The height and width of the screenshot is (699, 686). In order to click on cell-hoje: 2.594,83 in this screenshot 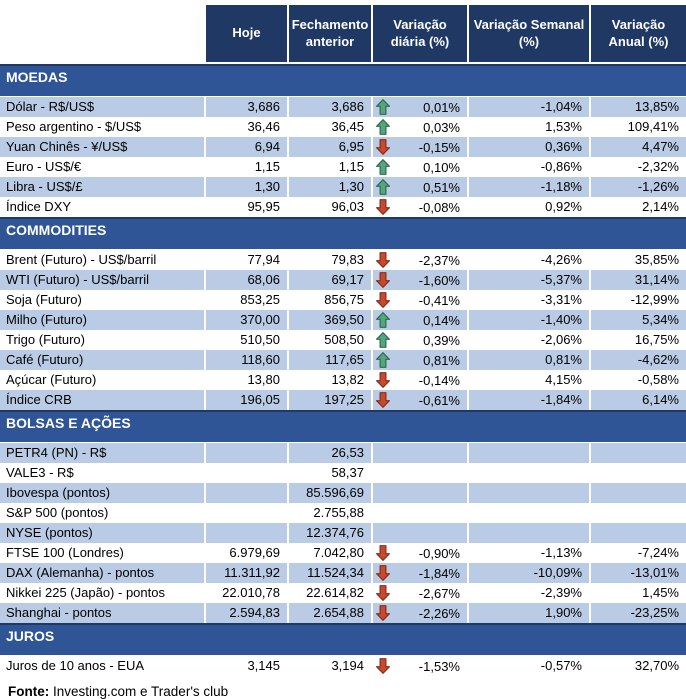, I will do `click(245, 613)`.